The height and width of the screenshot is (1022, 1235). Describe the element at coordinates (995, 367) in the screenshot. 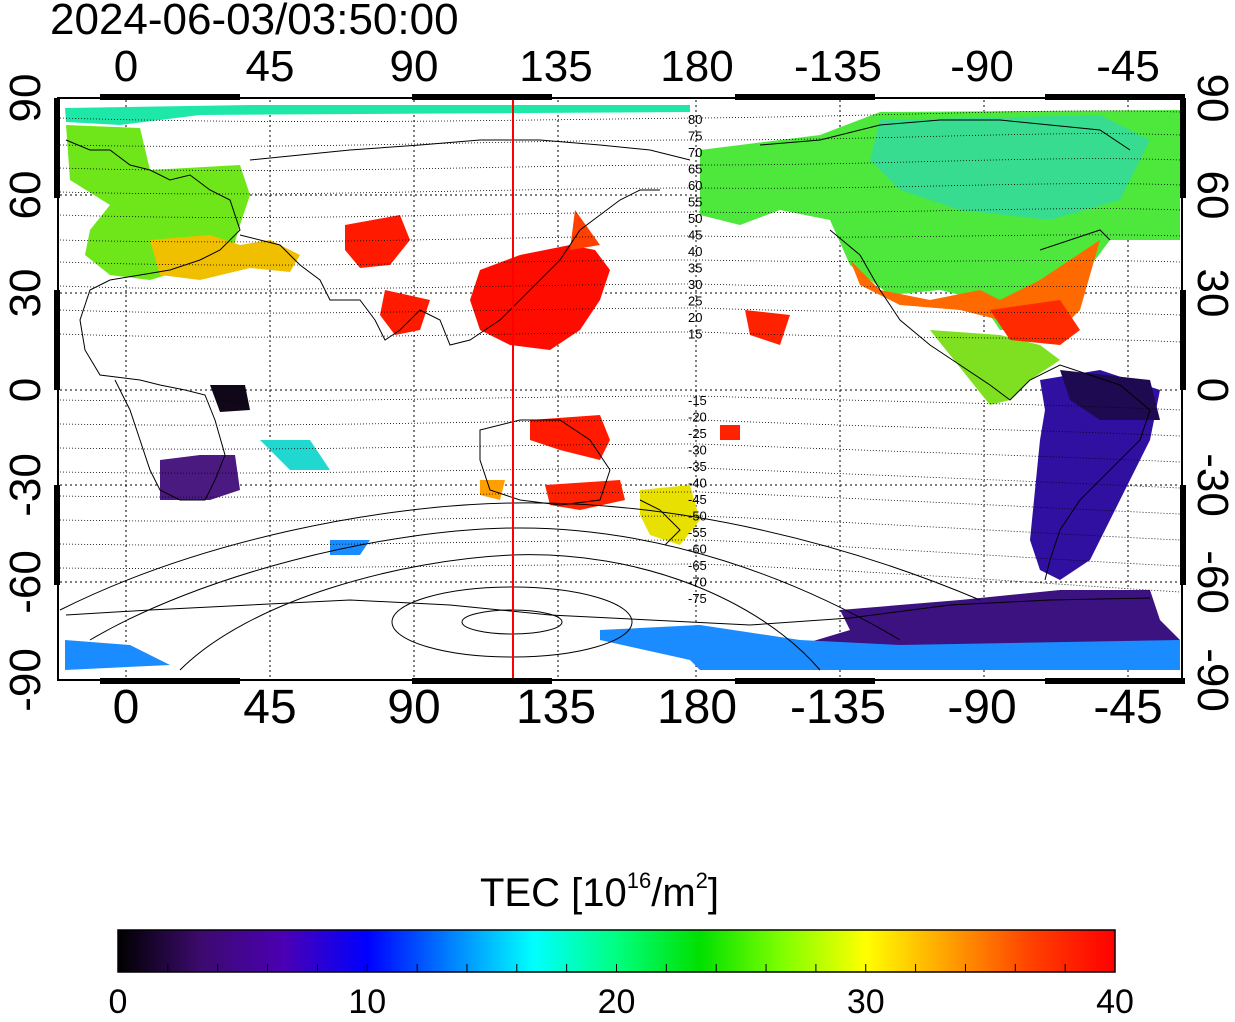

I see `tec-region-central-america` at that location.